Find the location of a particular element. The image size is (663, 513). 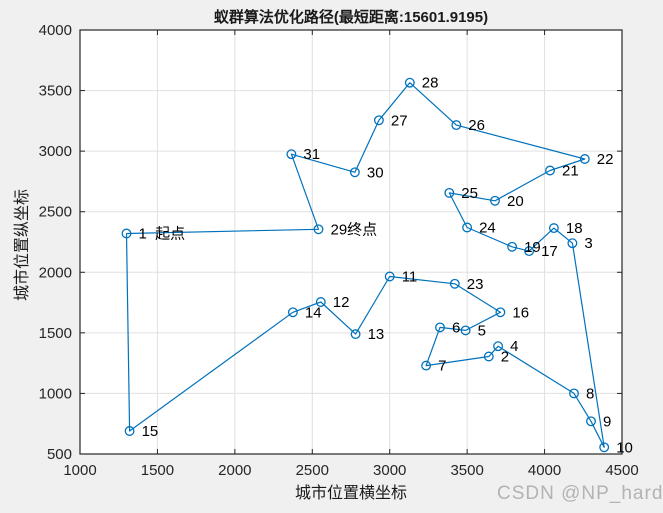

y-tick-label: 2000 is located at coordinates (55, 272).